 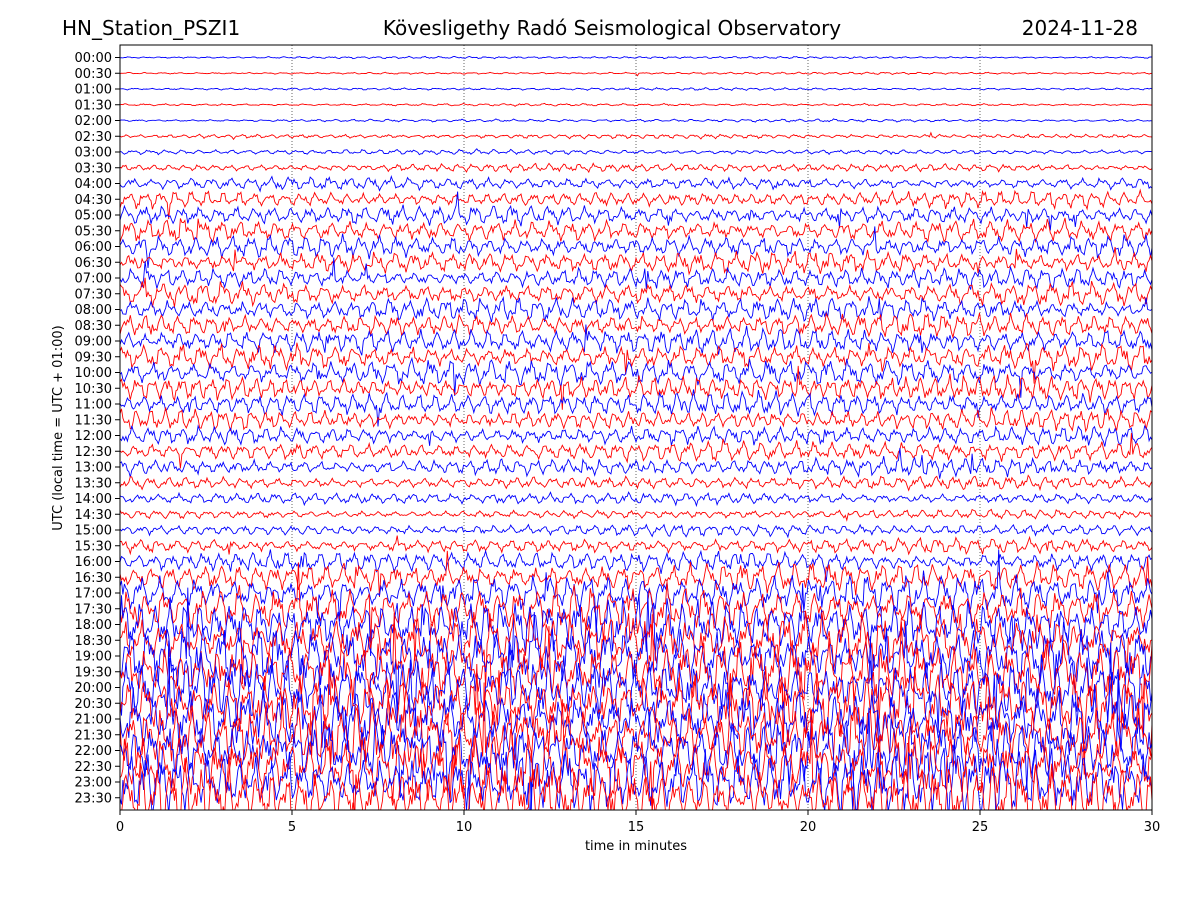 I want to click on y-tick-label: 20:00, so click(x=93, y=688).